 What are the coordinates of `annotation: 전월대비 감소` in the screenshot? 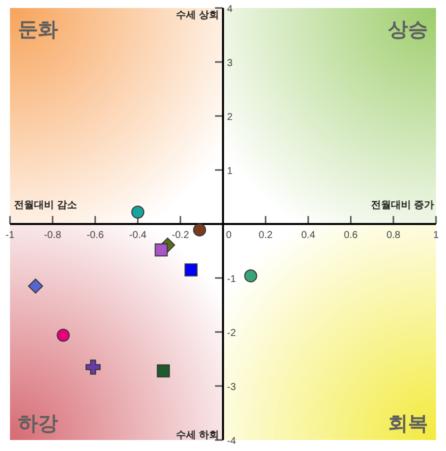 It's located at (45, 205).